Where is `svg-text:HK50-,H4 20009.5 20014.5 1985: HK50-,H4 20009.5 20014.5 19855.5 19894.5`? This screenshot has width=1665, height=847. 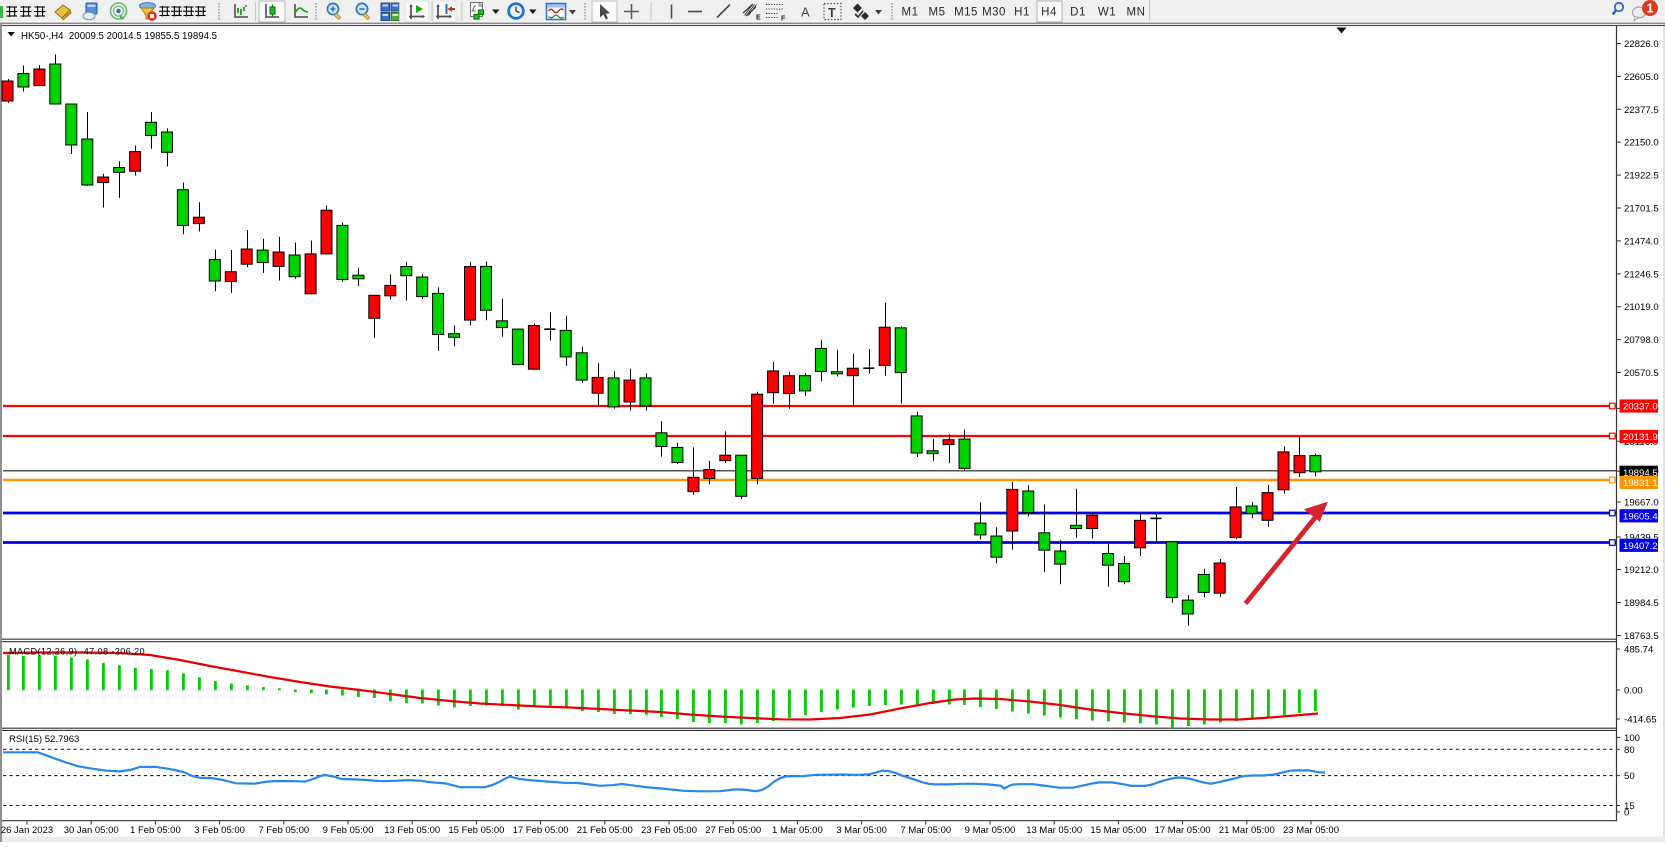 svg-text:HK50-,H4 20009.5 20014.5 1985: HK50-,H4 20009.5 20014.5 19855.5 19894.5 is located at coordinates (119, 36).